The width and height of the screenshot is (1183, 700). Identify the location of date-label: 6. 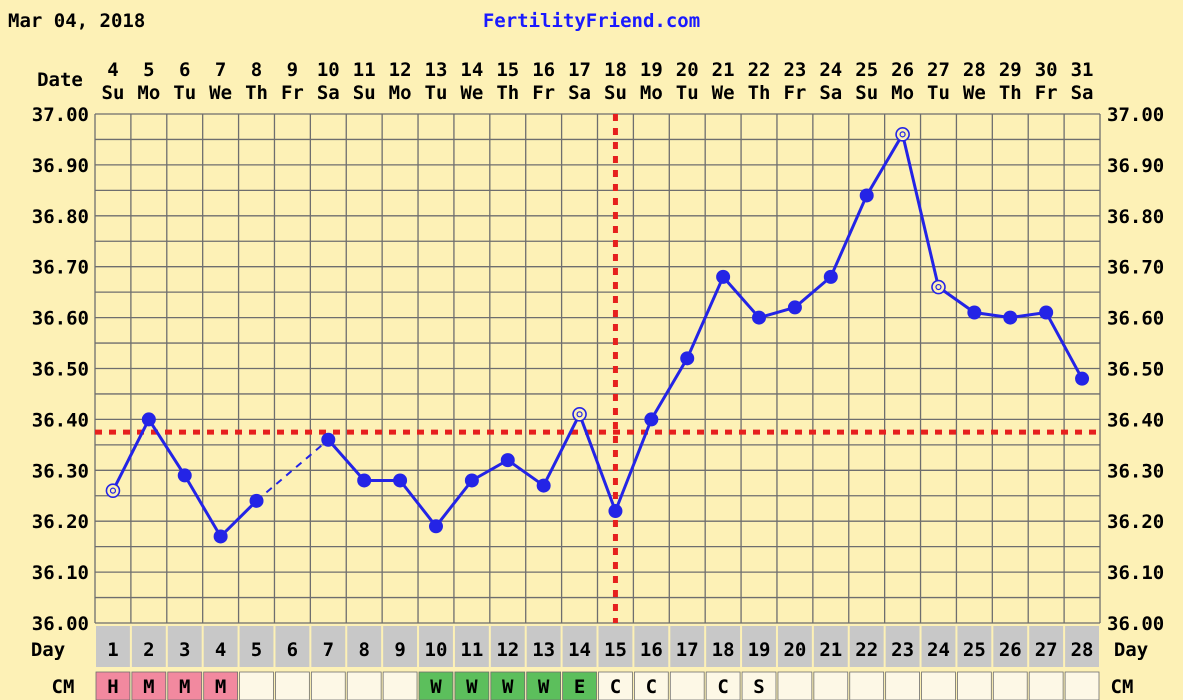
(184, 70).